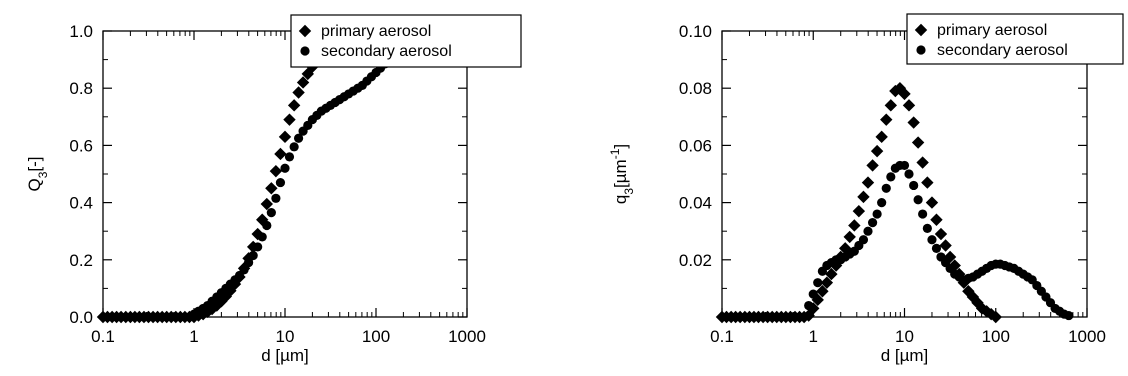 The height and width of the screenshot is (376, 1128). I want to click on y-axis-label: Q3[-], so click(37, 173).